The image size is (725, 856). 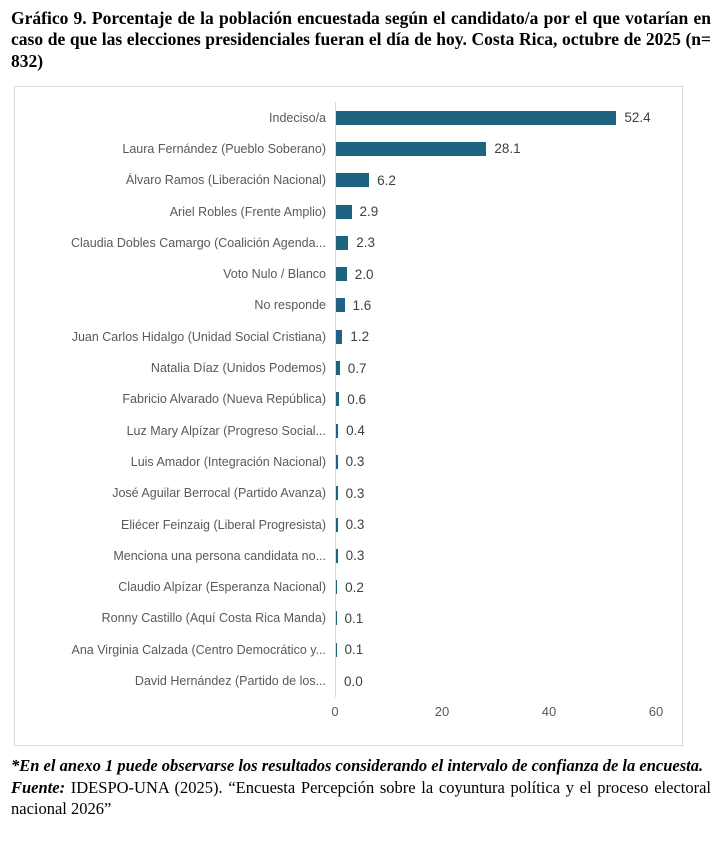 I want to click on bar-row: Ariel Robles (Frente Amplio) 2.9, so click(x=348, y=211).